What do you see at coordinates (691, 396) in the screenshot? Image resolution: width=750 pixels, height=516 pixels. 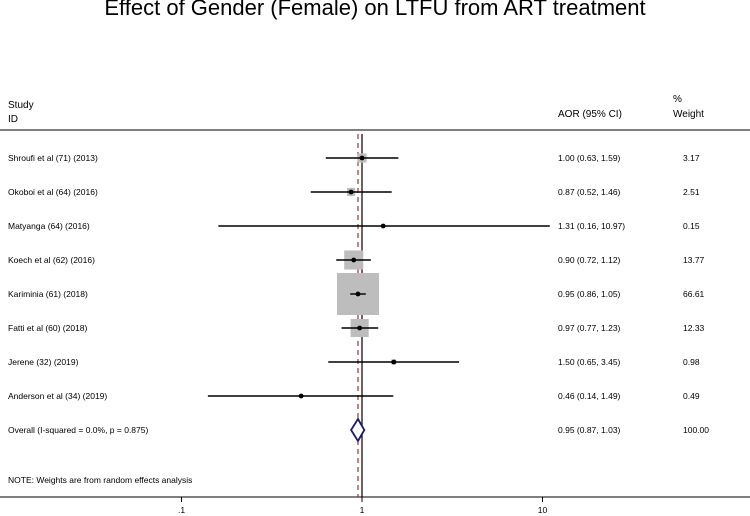 I see `weight-value: 0.49` at bounding box center [691, 396].